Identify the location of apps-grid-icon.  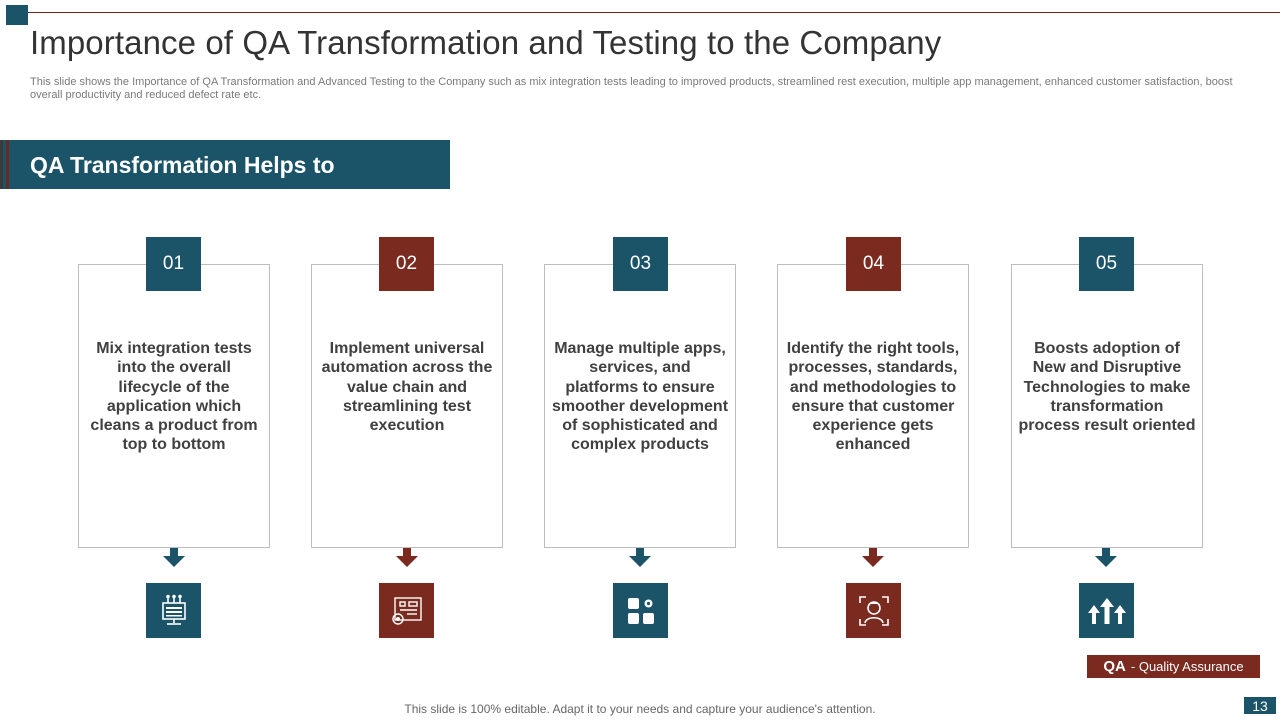
(640, 610).